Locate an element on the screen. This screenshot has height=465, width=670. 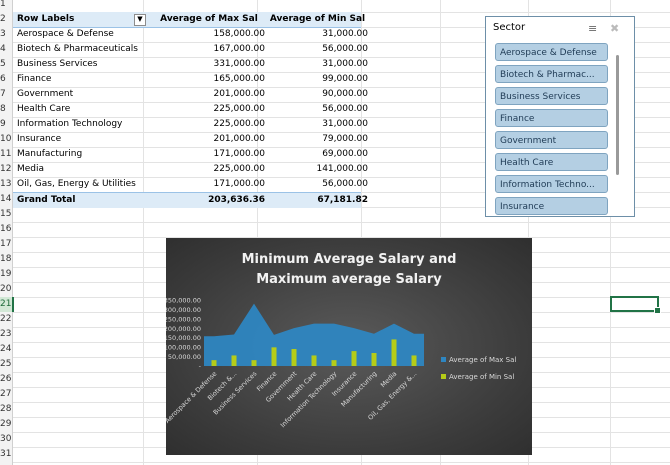
row-number: 22 is located at coordinates (6, 319).